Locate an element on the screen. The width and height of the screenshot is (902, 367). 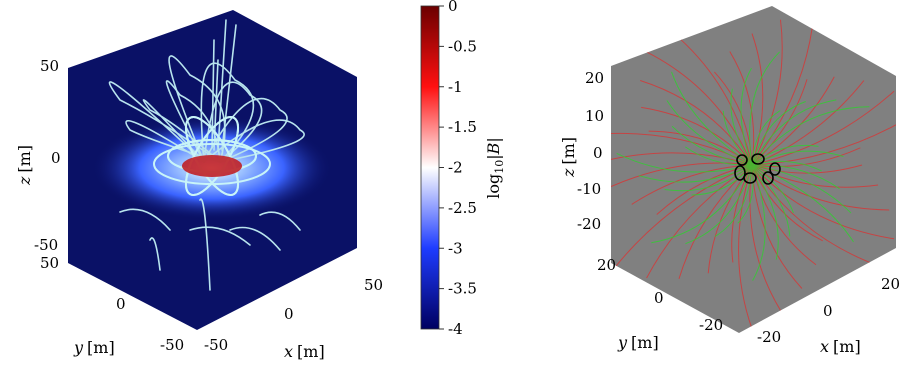
left-x-tick: 0 is located at coordinates (289, 314).